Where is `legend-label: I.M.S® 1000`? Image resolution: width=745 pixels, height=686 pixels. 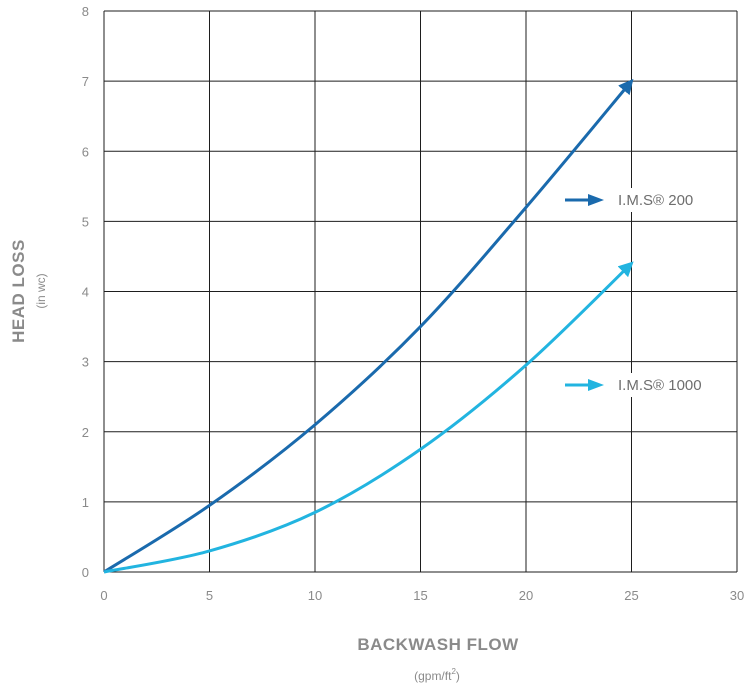
legend-label: I.M.S® 1000 is located at coordinates (660, 385).